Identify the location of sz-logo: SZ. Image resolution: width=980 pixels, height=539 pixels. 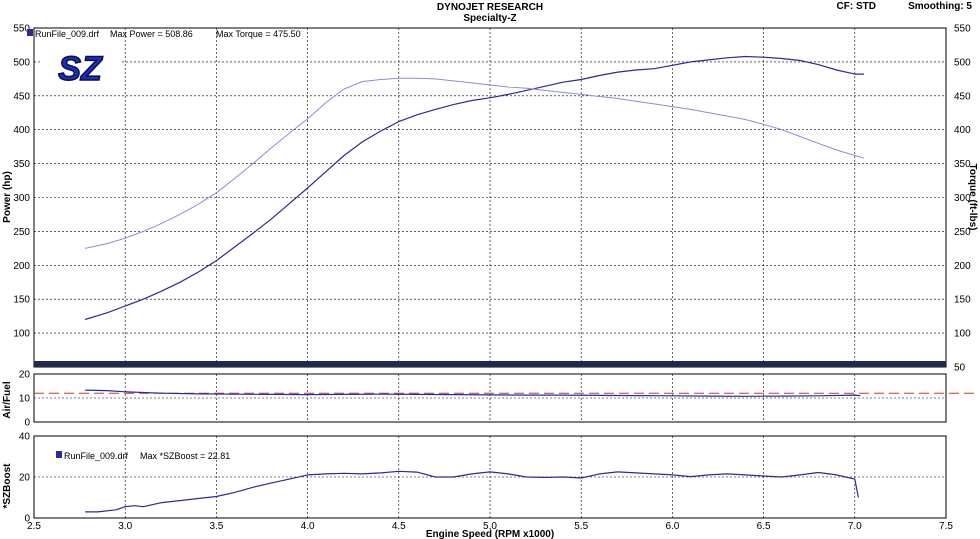
(80, 69).